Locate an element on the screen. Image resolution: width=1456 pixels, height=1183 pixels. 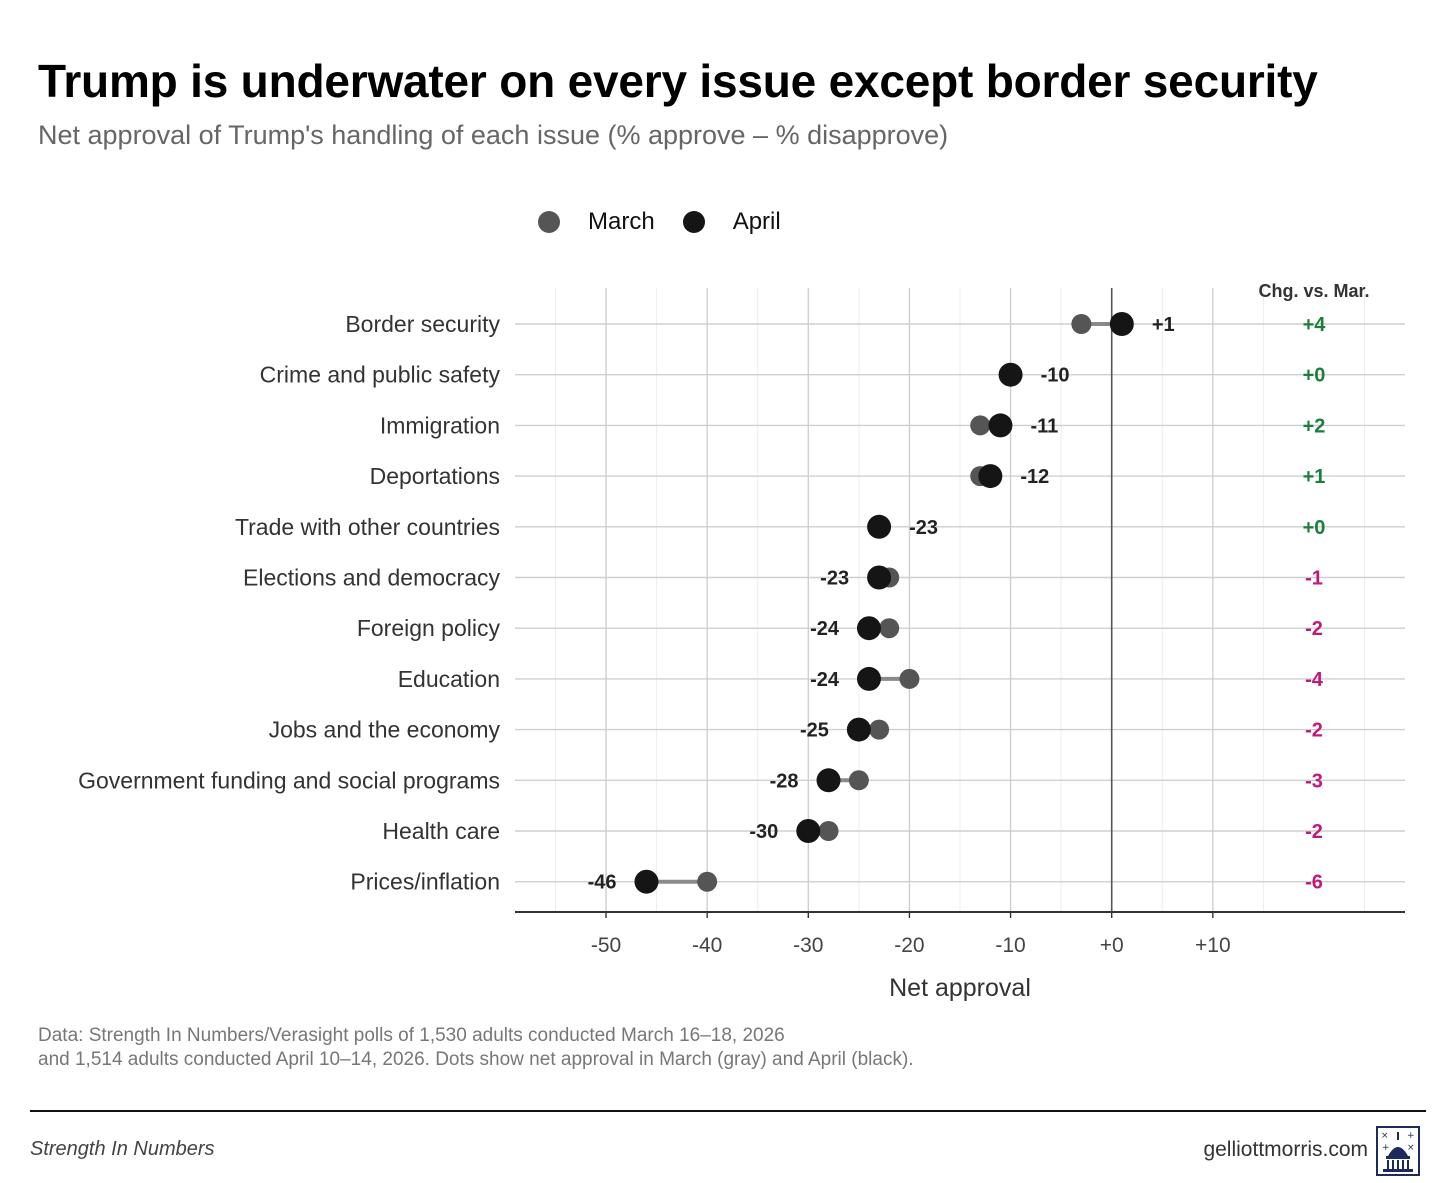
category-label: Crime and public safety is located at coordinates (380, 375).